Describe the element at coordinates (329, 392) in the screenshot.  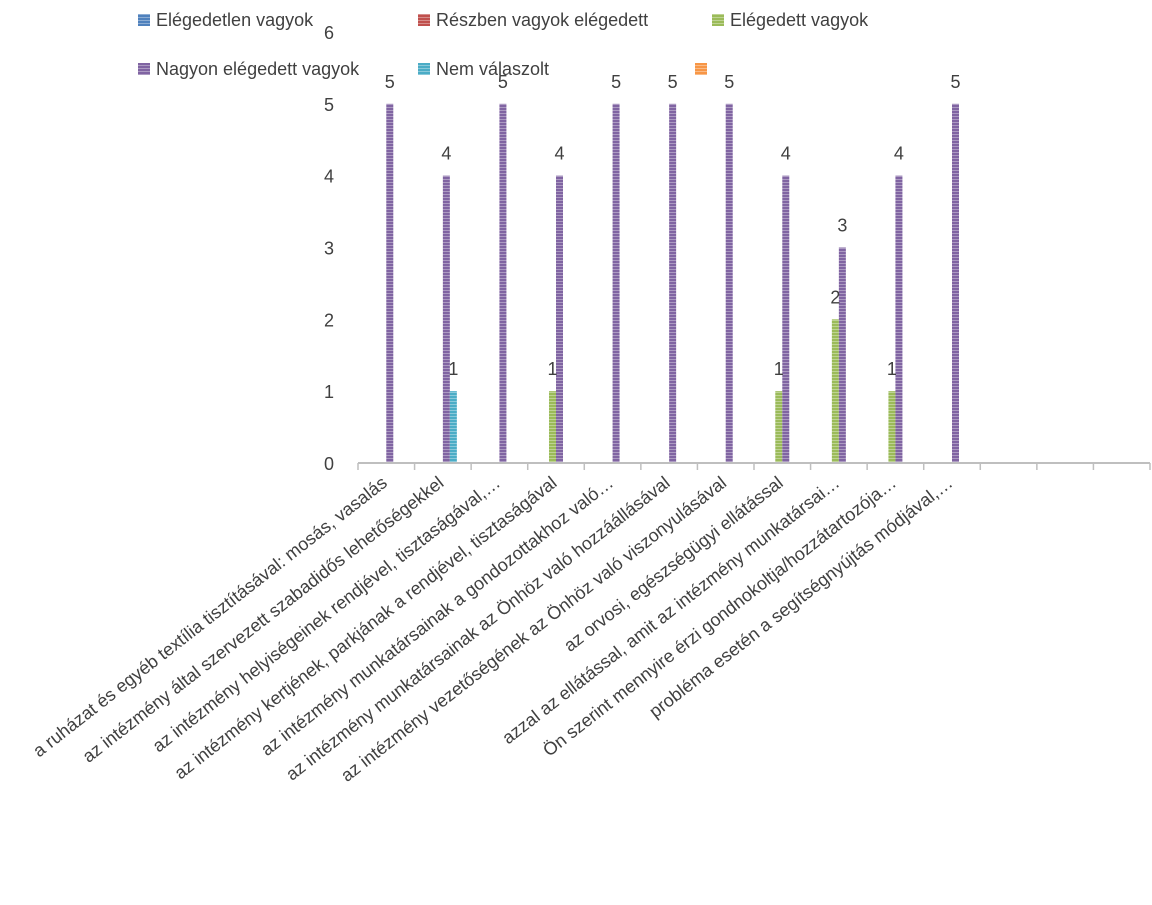
I see `y-tick-label: 1` at that location.